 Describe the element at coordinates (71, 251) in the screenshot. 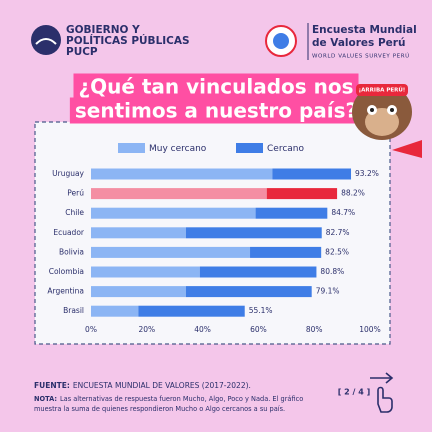

I see `y-tick-label: Bolivia` at that location.